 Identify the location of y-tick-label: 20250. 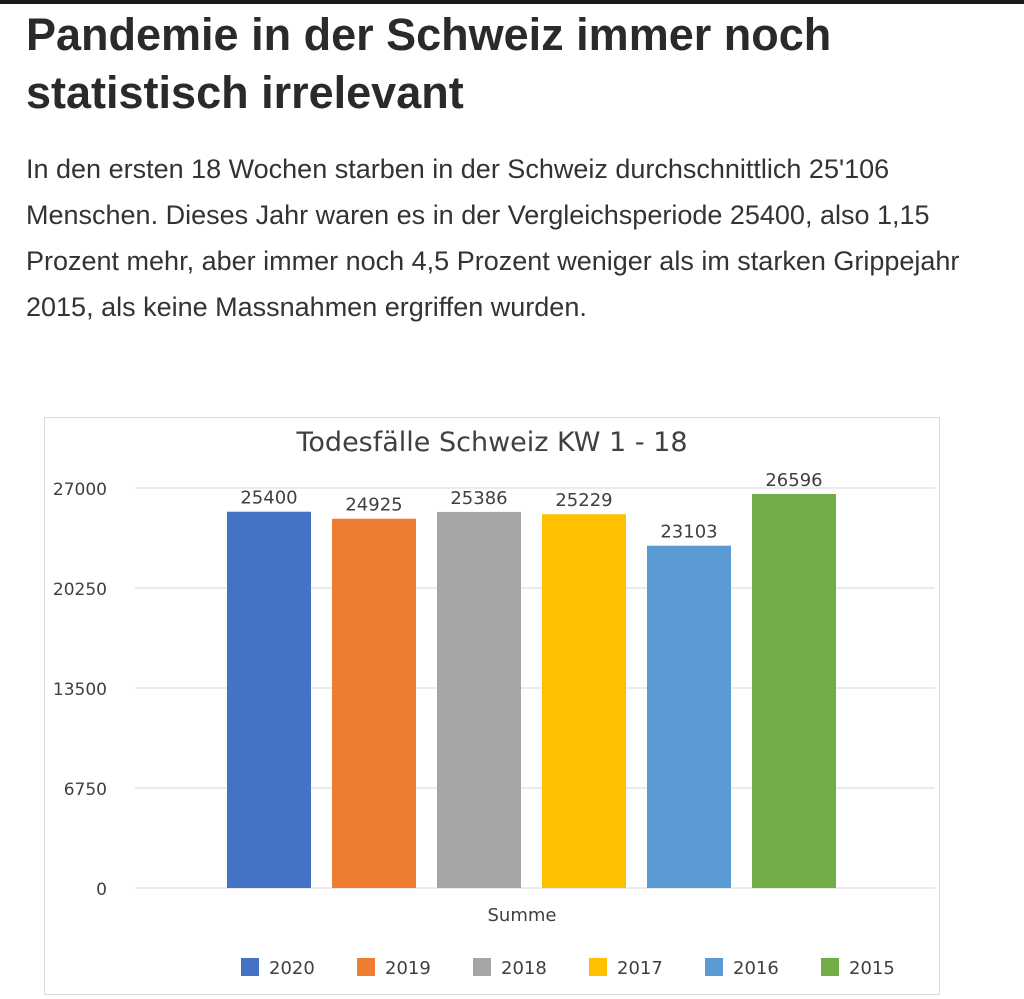
(80, 590).